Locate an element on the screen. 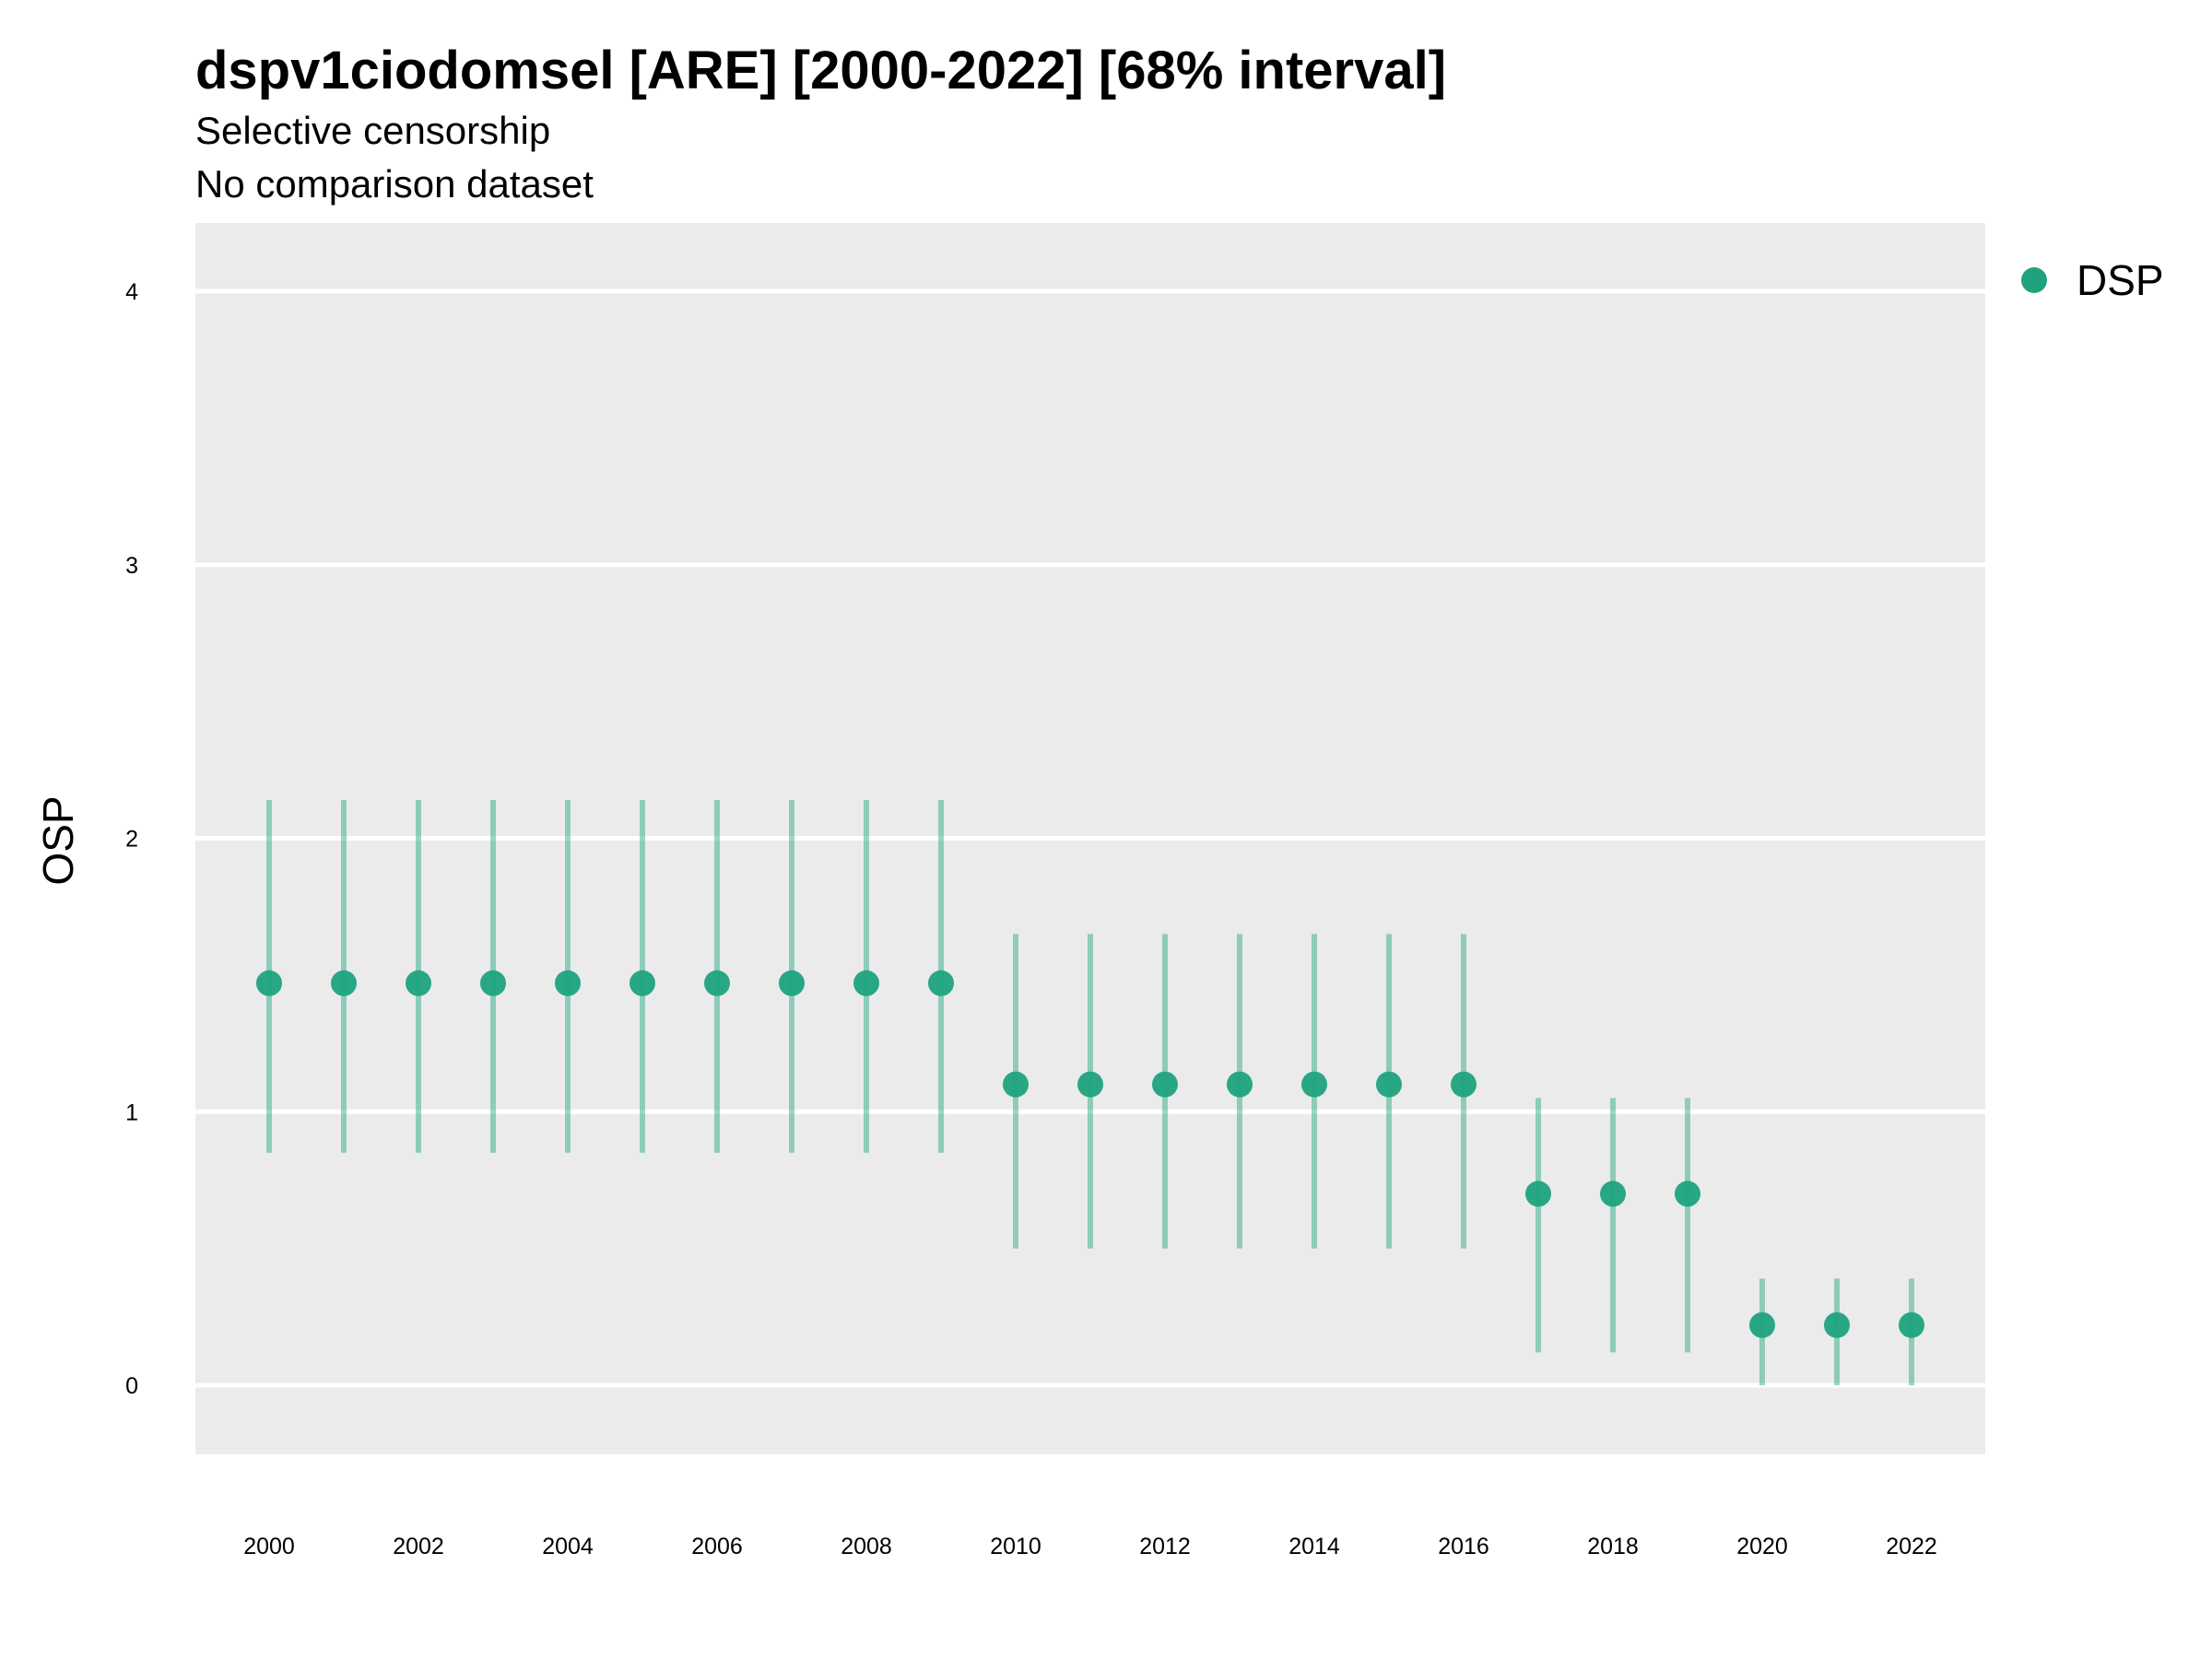 The width and height of the screenshot is (2212, 1659). x-tick-label: 2022 is located at coordinates (1911, 1546).